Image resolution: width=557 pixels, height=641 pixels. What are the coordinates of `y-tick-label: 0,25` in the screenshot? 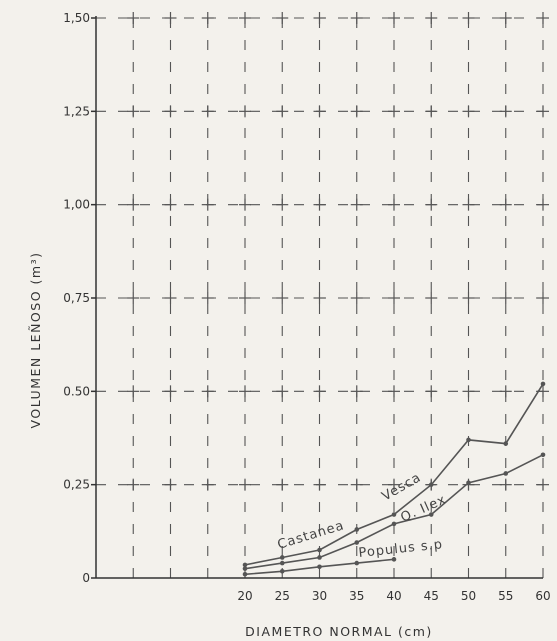 It's located at (76, 485).